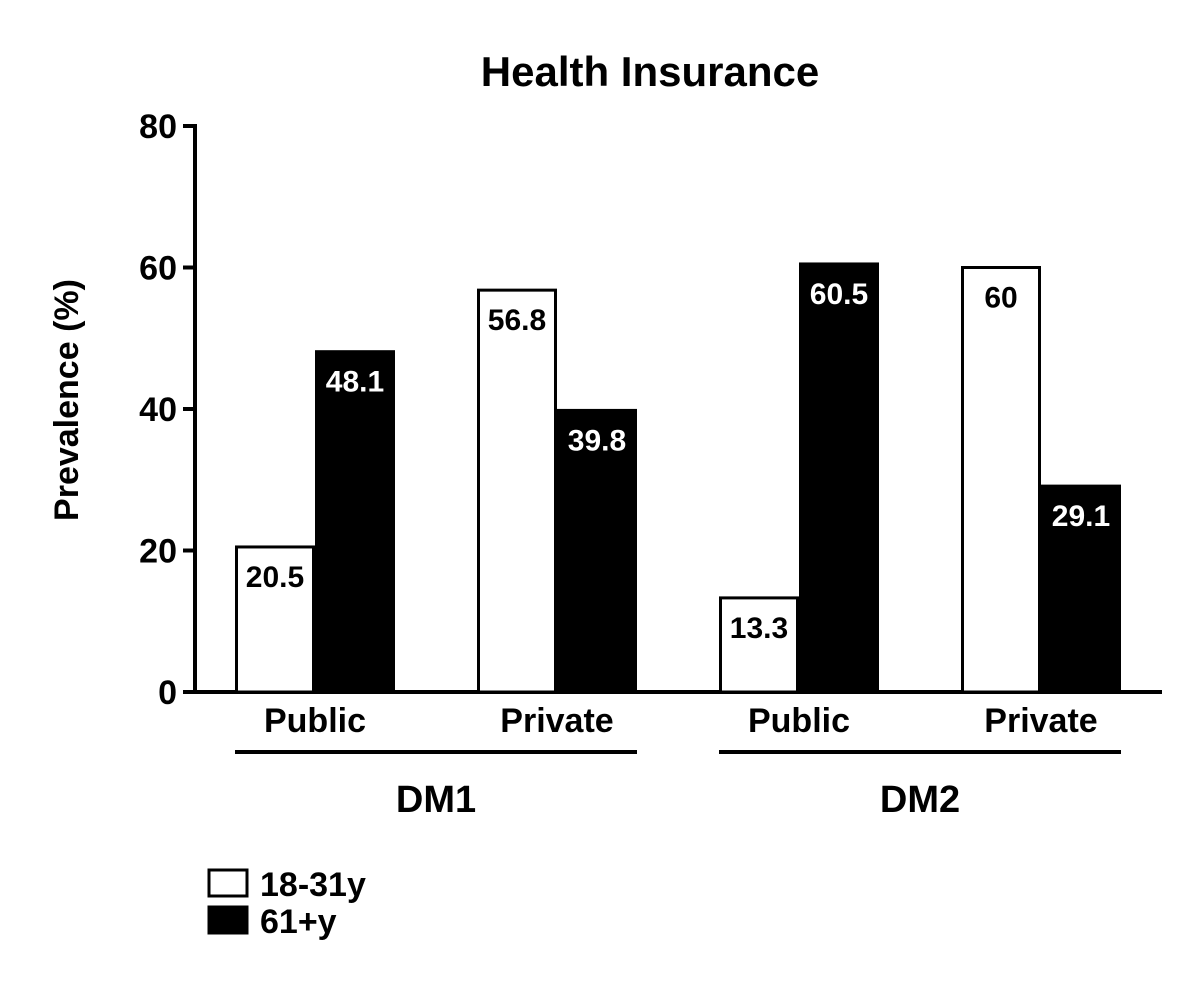 Image resolution: width=1200 pixels, height=985 pixels. Describe the element at coordinates (158, 552) in the screenshot. I see `y-tick-label: 20` at that location.